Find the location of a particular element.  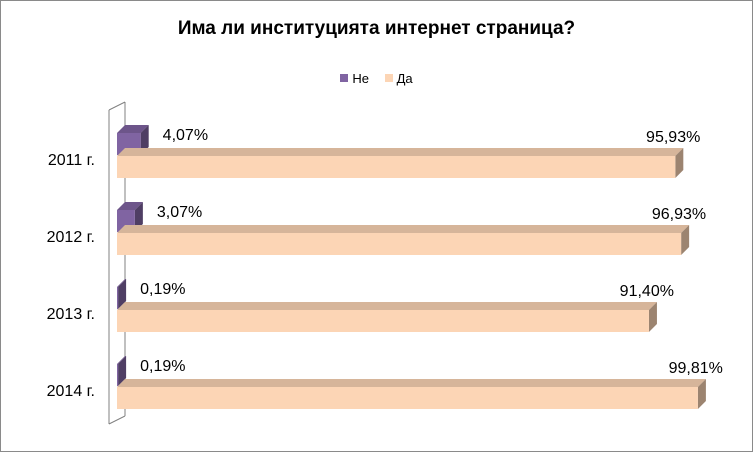

bar-ne-2-side is located at coordinates (122, 294).